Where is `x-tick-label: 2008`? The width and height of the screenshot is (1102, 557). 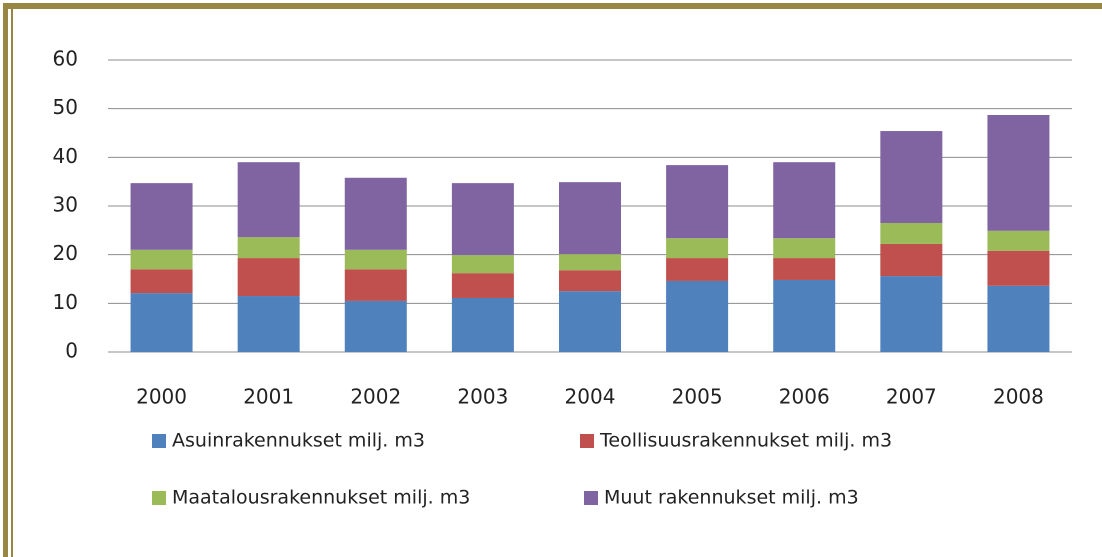 x-tick-label: 2008 is located at coordinates (1018, 397).